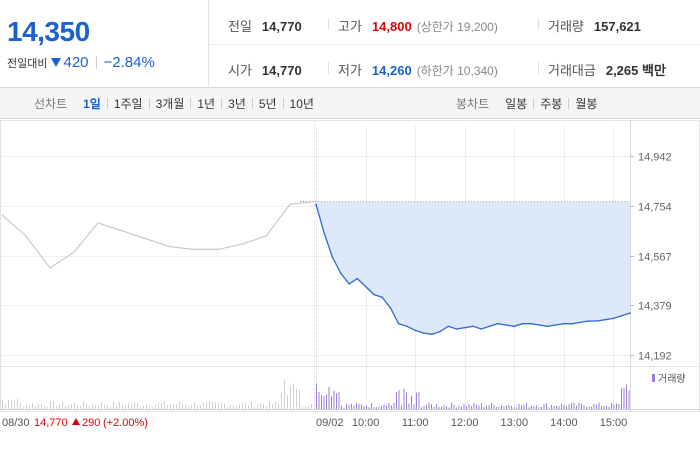 The image size is (700, 450). What do you see at coordinates (240, 70) in the screenshot?
I see `open-label: 시가` at bounding box center [240, 70].